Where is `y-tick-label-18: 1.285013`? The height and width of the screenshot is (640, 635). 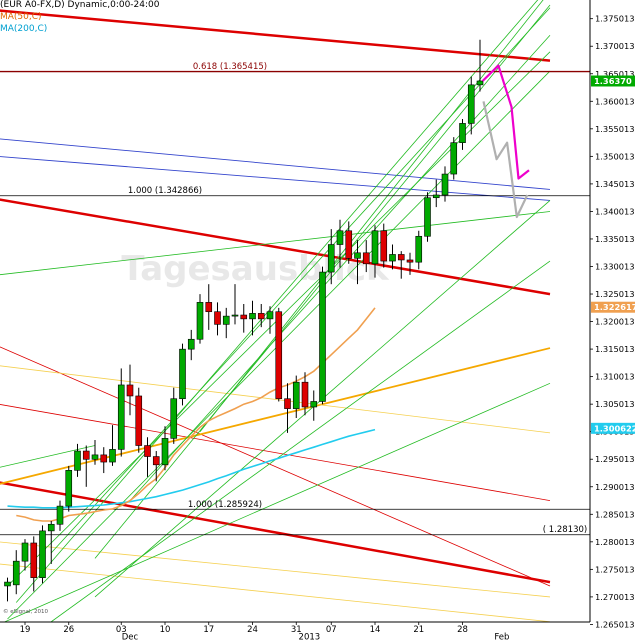 y-tick-label-18: 1.285013 is located at coordinates (615, 514).